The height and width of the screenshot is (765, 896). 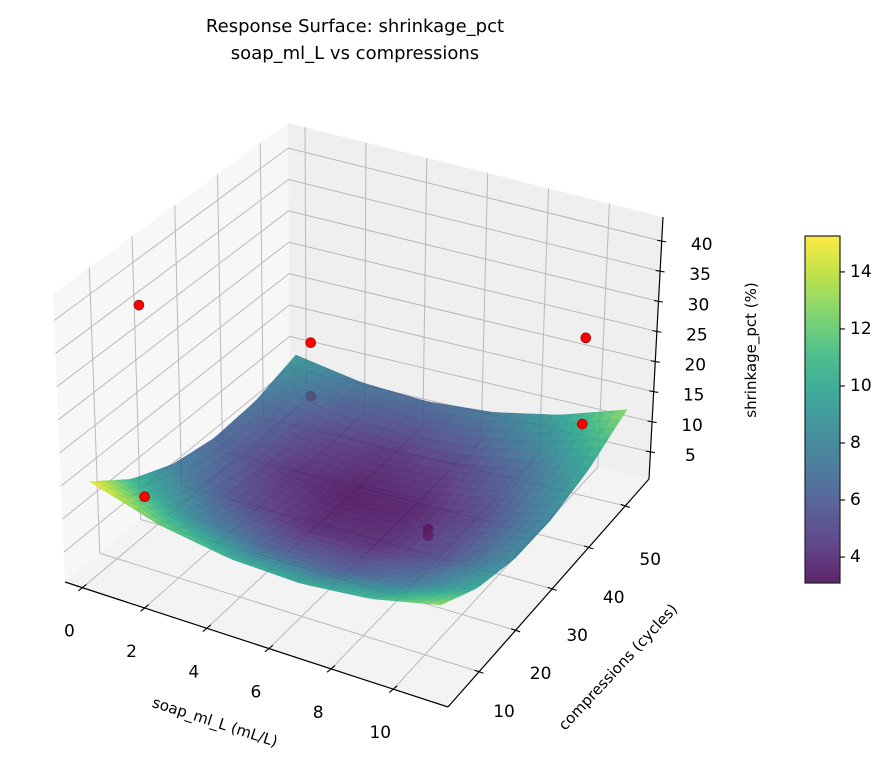 I want to click on y-tick-label: 10, so click(x=504, y=712).